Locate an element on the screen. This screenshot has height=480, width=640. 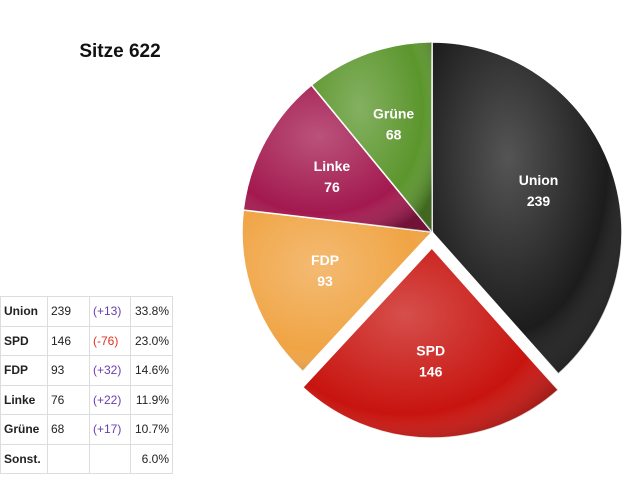
table-row: Grüne 68 (+17) 10.7% is located at coordinates (86, 429).